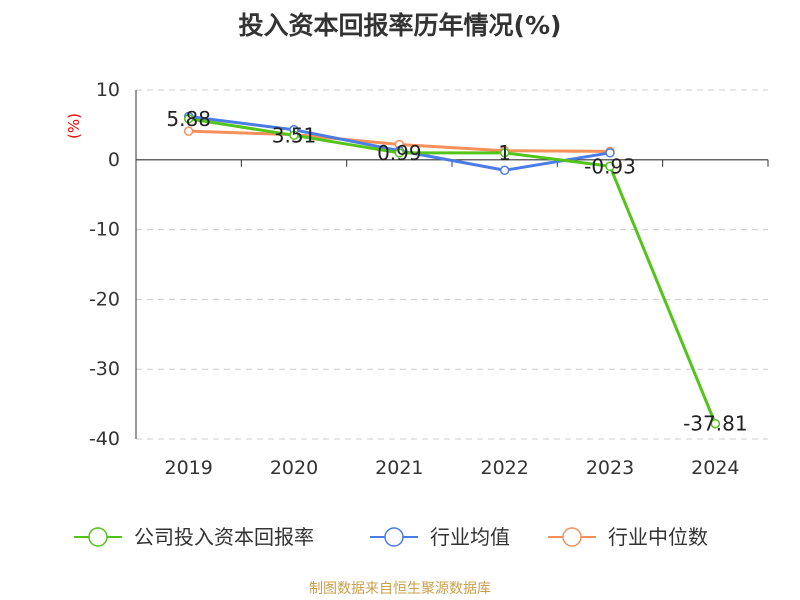  What do you see at coordinates (470, 537) in the screenshot?
I see `legend-label: 行业均值` at bounding box center [470, 537].